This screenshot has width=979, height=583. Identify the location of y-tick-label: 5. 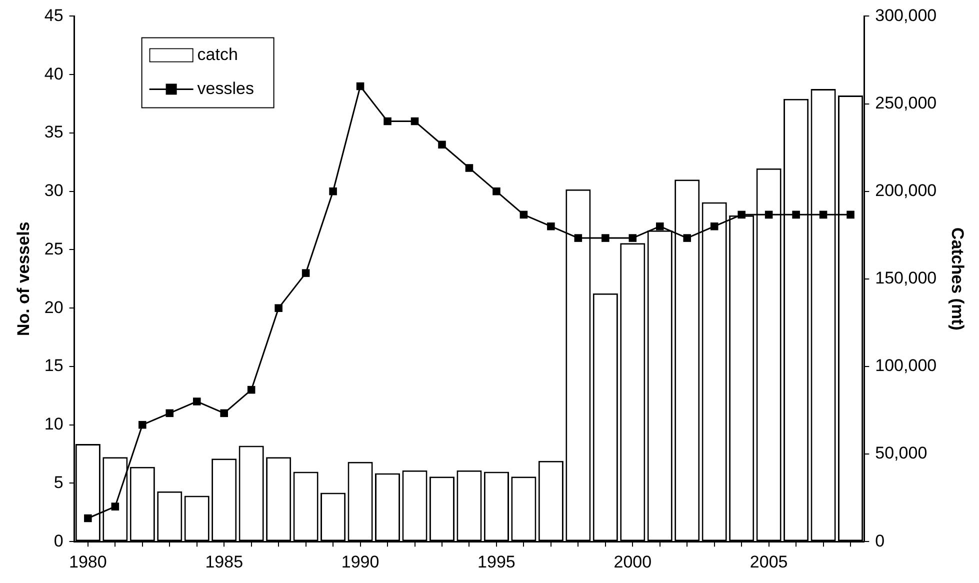
(59, 482).